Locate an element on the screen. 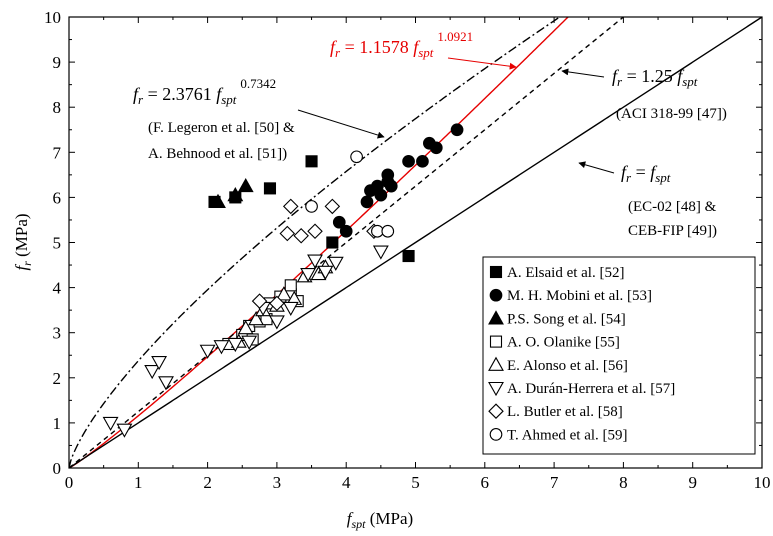  ec-eq-sub1: r is located at coordinates (629, 177).